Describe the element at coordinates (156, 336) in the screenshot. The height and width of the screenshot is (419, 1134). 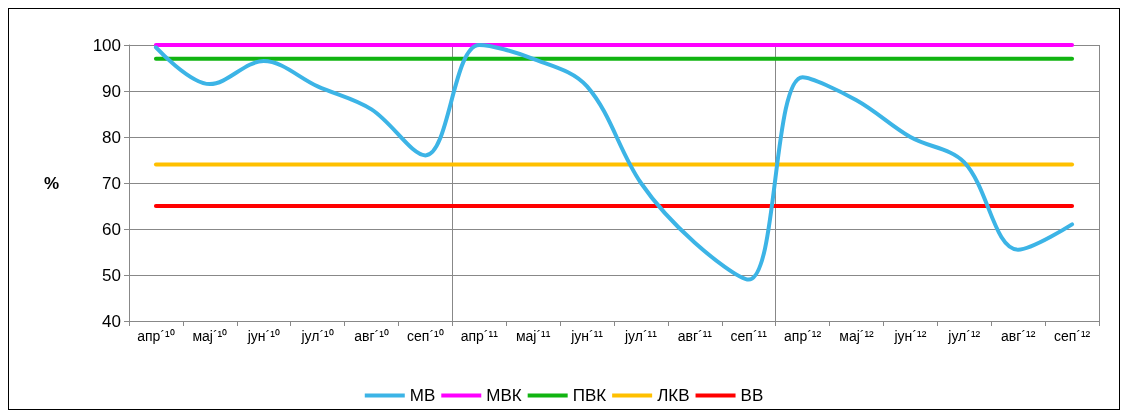
I see `x-tick-label: апр´¹⁰` at that location.